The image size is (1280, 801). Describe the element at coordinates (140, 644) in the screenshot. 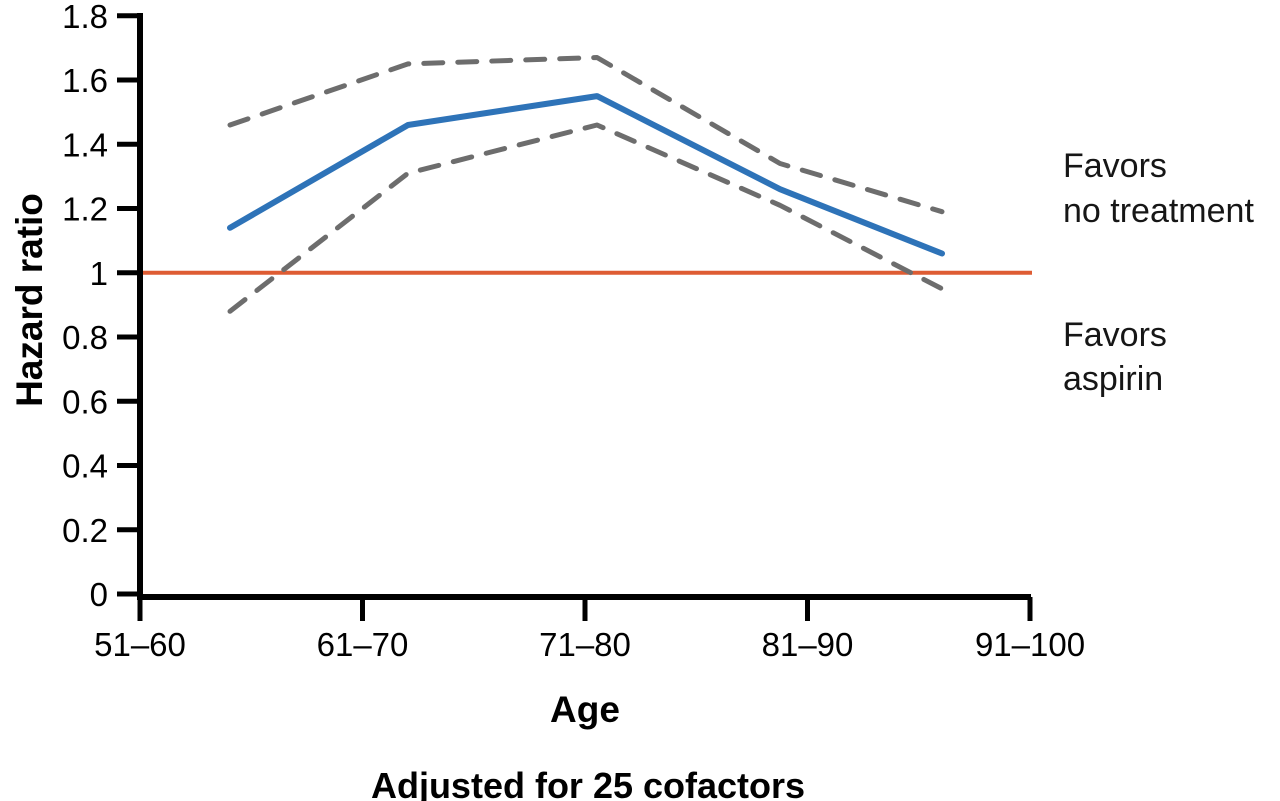

I see `x-tick-label: 51–60` at that location.